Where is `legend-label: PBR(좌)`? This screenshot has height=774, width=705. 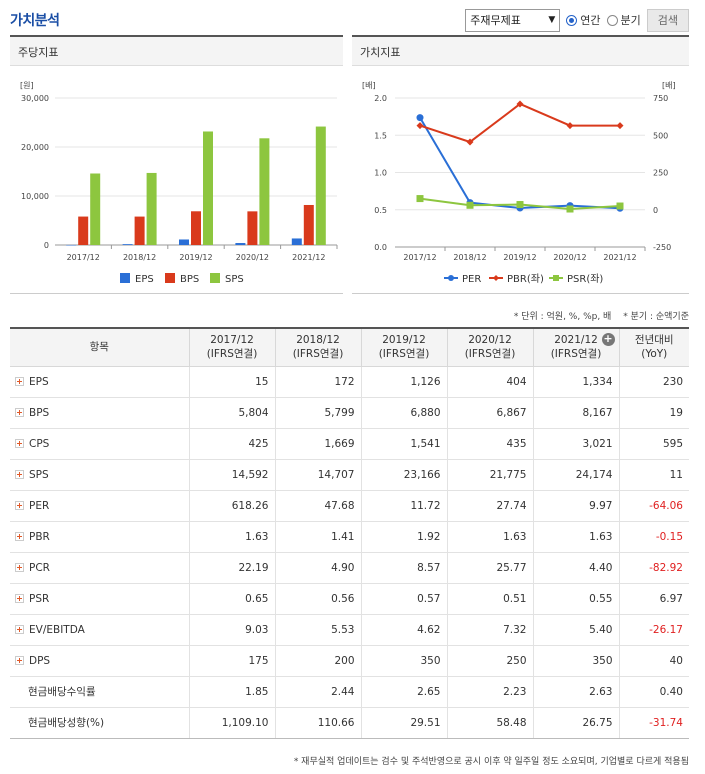
legend-label: PBR(좌) is located at coordinates (525, 279).